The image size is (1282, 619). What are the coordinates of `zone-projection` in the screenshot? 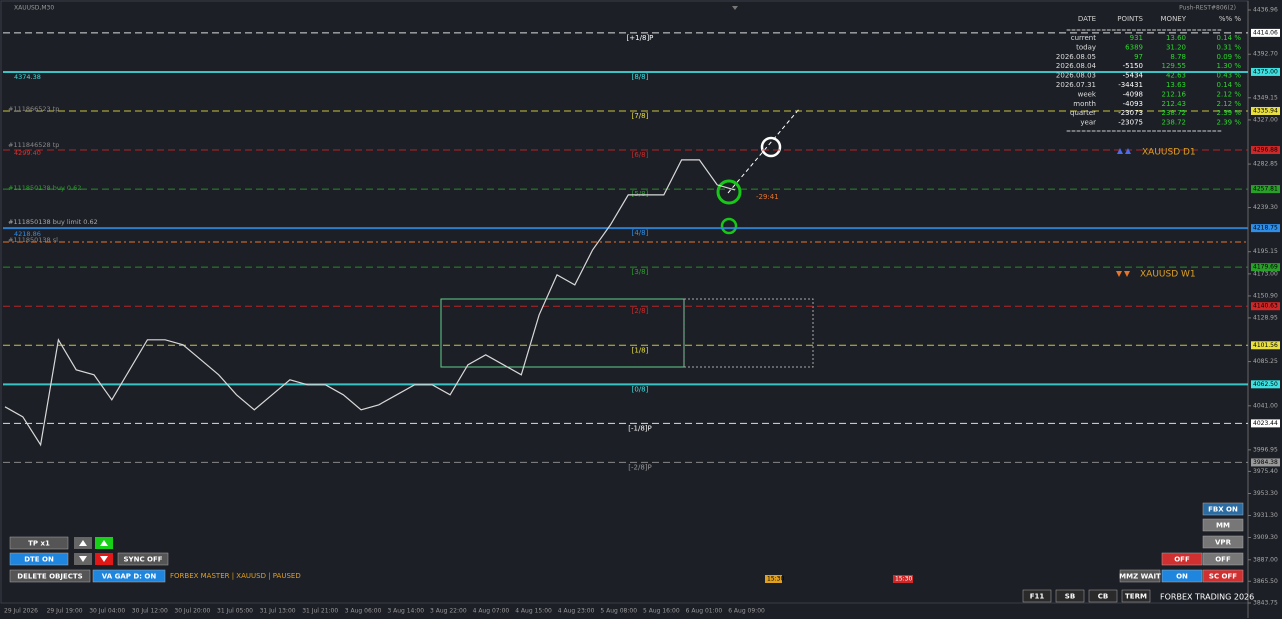 It's located at (748, 333).